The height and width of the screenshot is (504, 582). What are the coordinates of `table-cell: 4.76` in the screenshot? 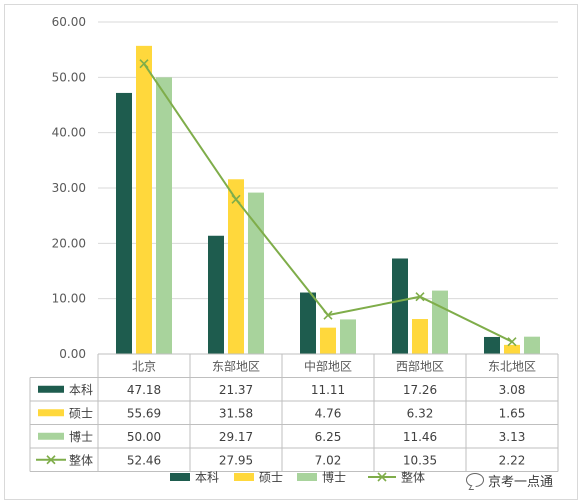 It's located at (328, 413).